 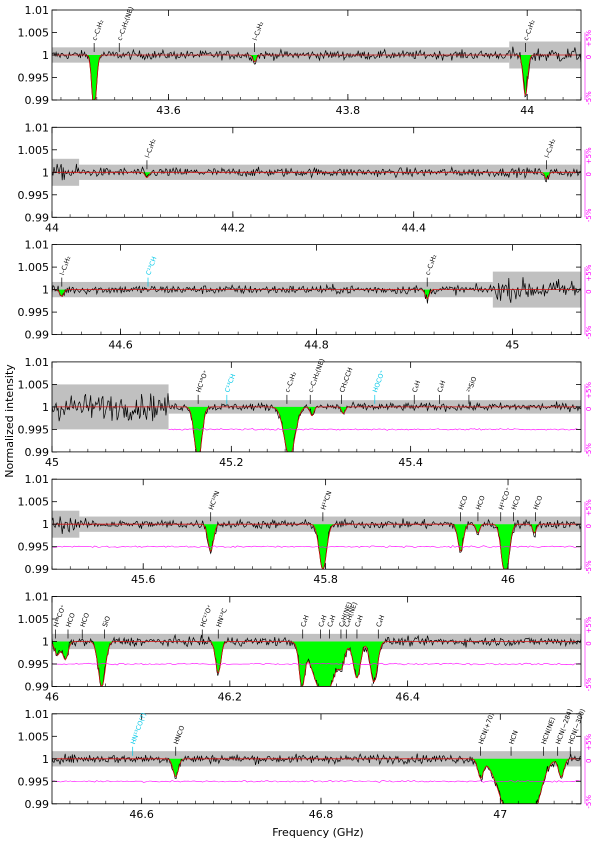 I want to click on line-identification-label: HOCO⁺, so click(x=378, y=381).